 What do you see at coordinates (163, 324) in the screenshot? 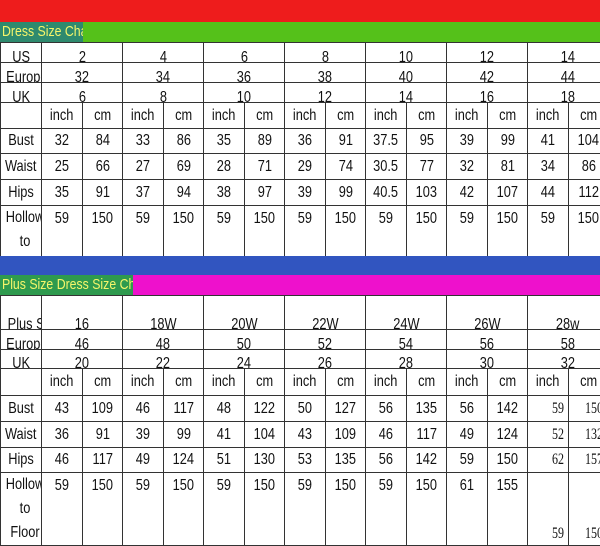
I see `us-size-cell-text: 18W` at bounding box center [163, 324].